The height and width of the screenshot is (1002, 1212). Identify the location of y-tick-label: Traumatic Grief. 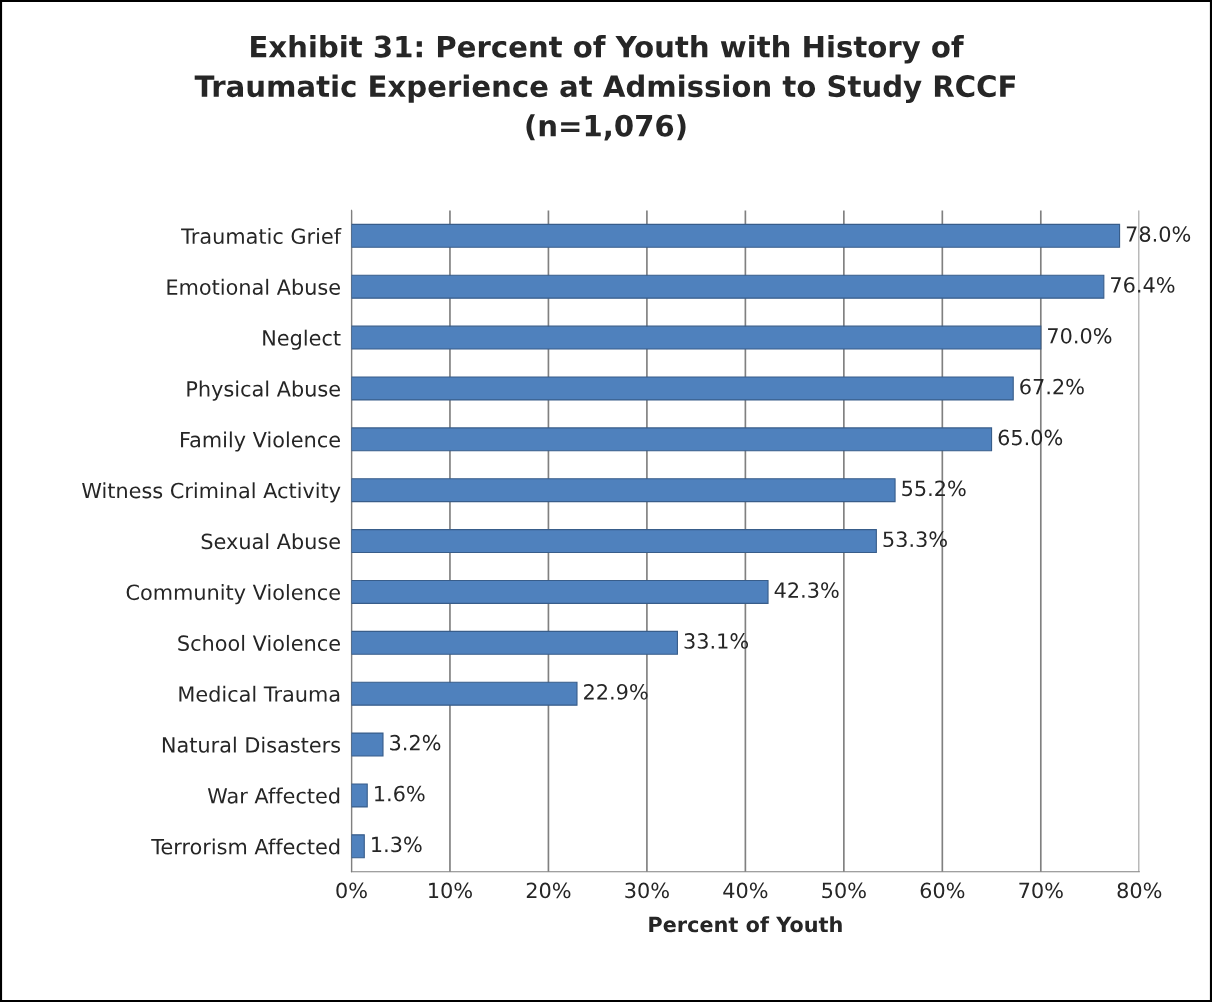
(261, 236).